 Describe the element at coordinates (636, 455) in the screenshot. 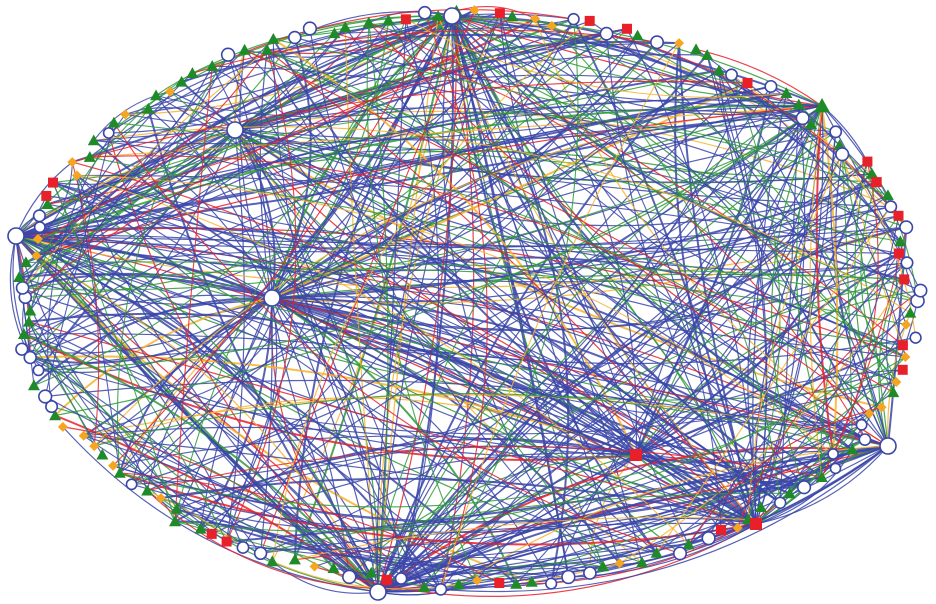

I see `node-hub-right-center` at that location.